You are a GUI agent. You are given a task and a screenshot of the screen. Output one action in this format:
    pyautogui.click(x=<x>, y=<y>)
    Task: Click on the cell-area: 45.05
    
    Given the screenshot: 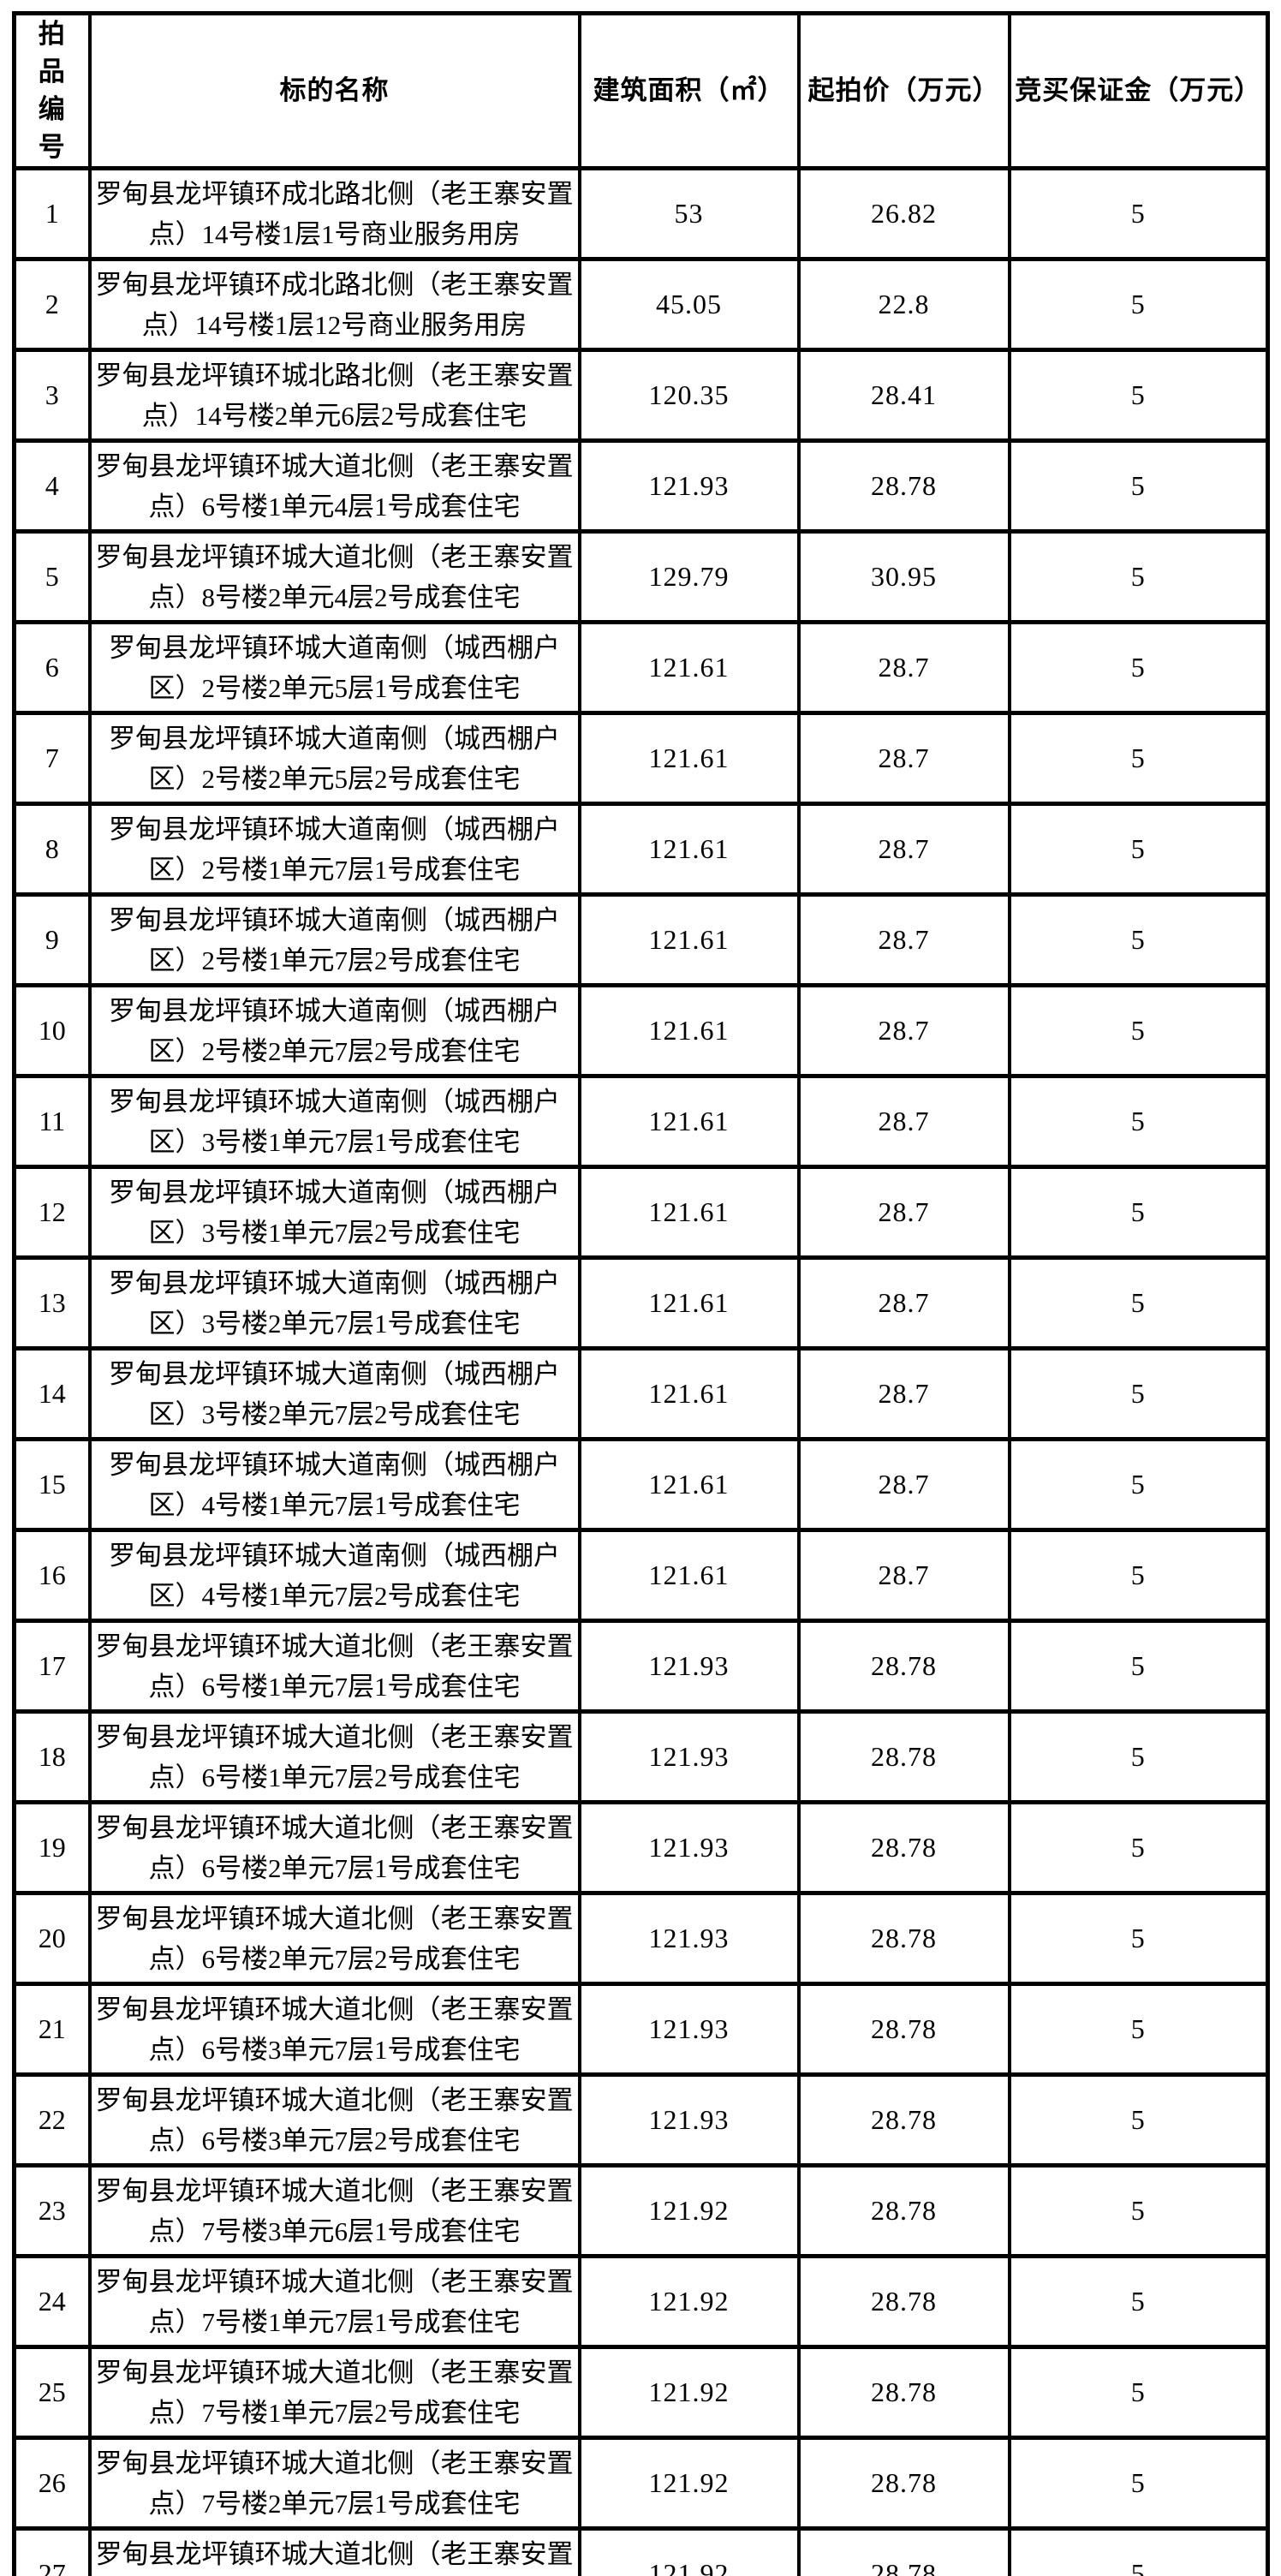 What is the action you would take?
    pyautogui.click(x=689, y=304)
    